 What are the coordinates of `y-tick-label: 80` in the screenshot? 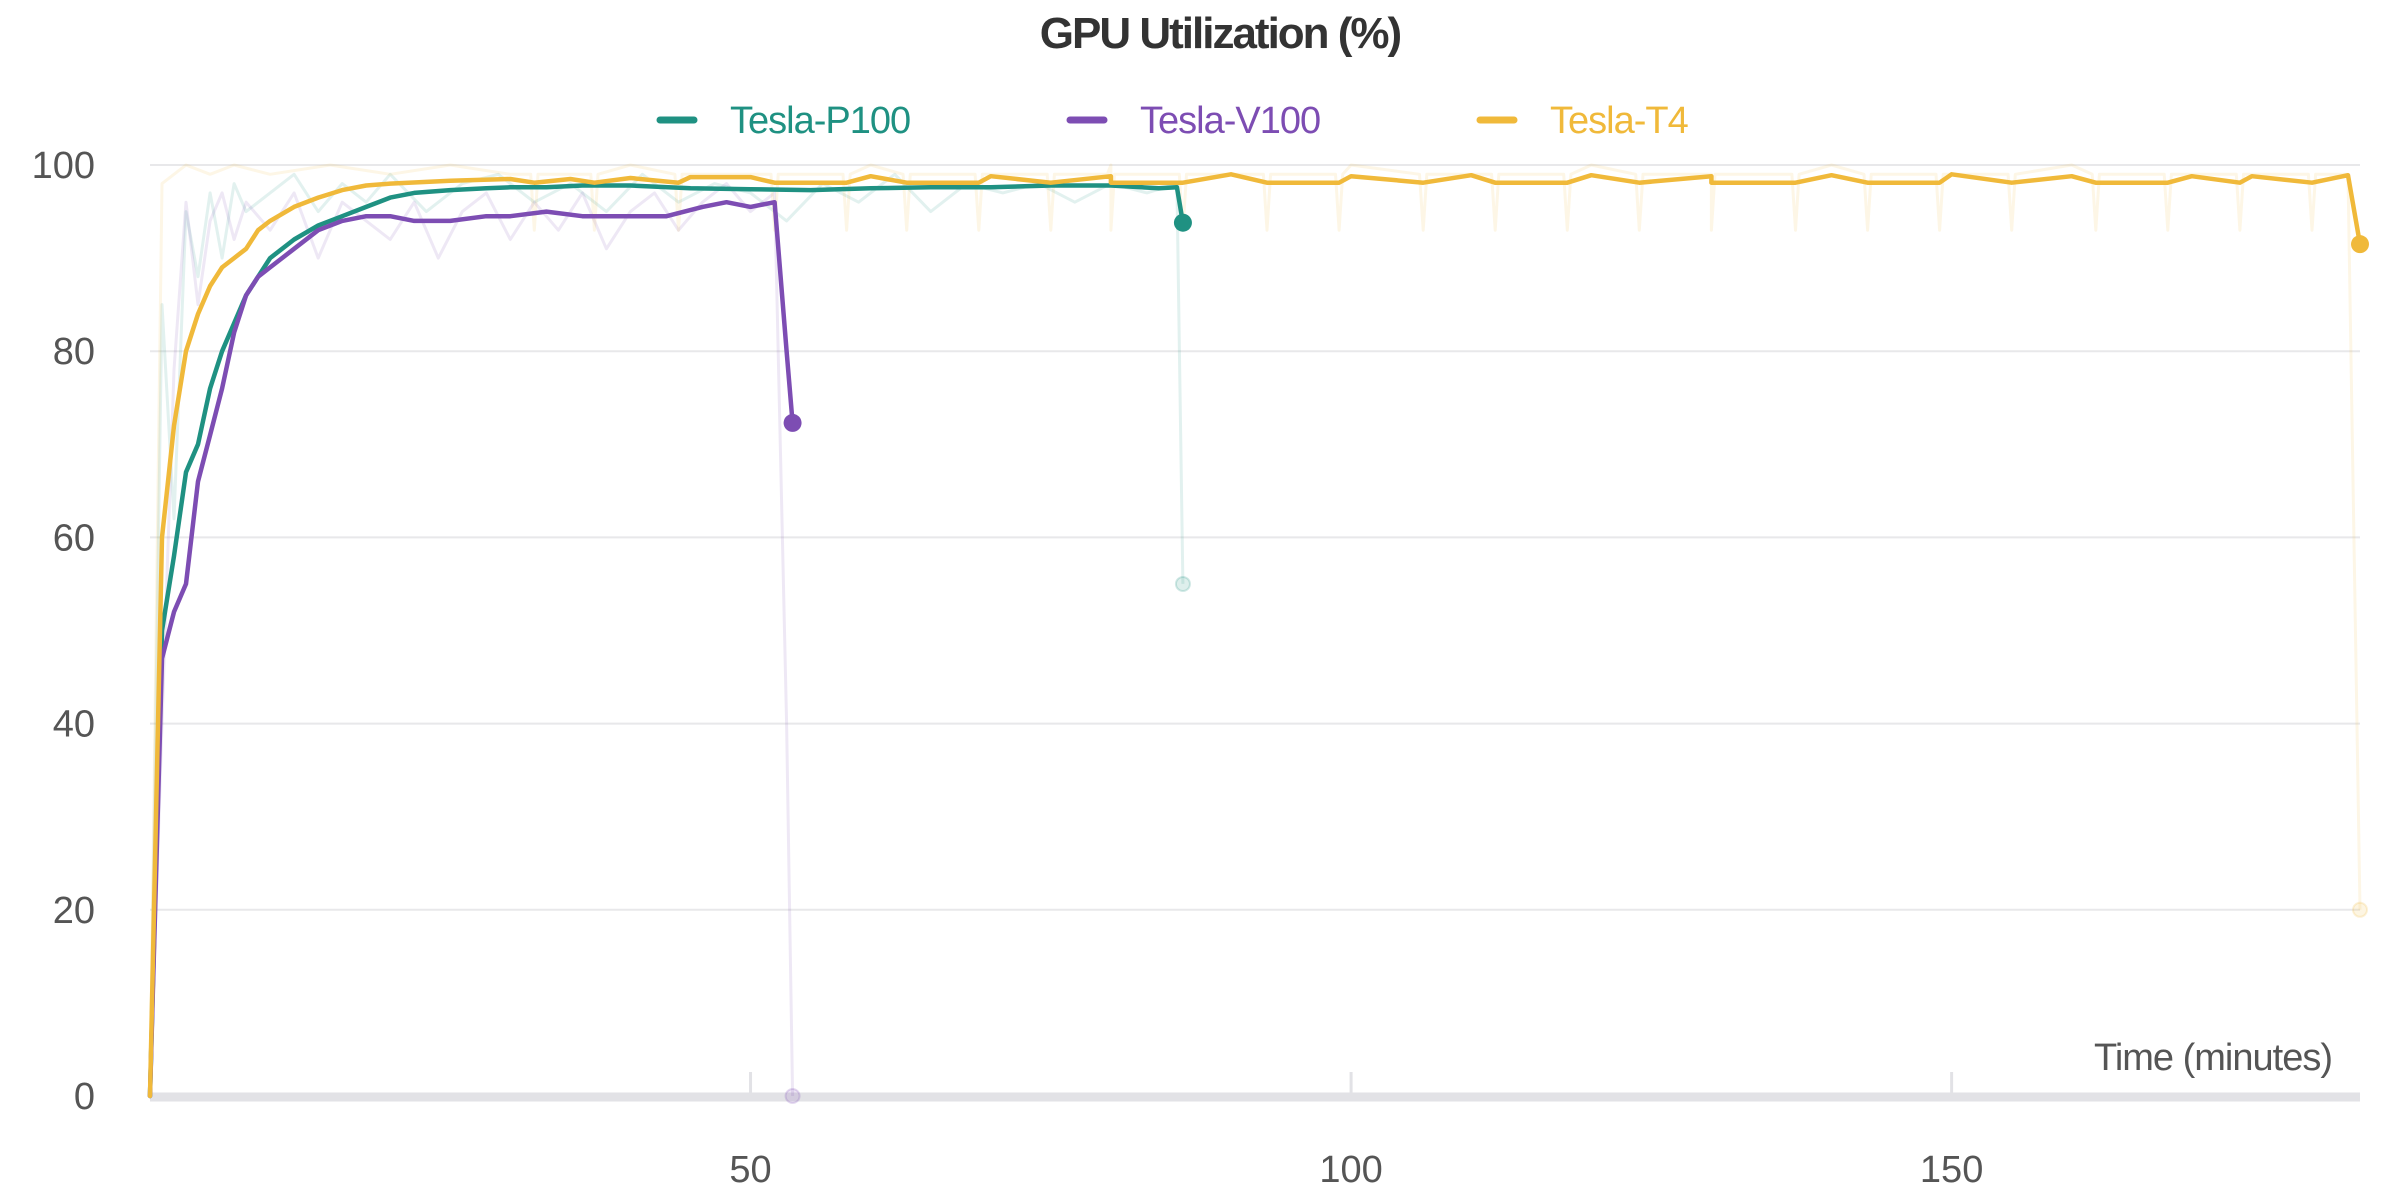 It's located at (74, 352).